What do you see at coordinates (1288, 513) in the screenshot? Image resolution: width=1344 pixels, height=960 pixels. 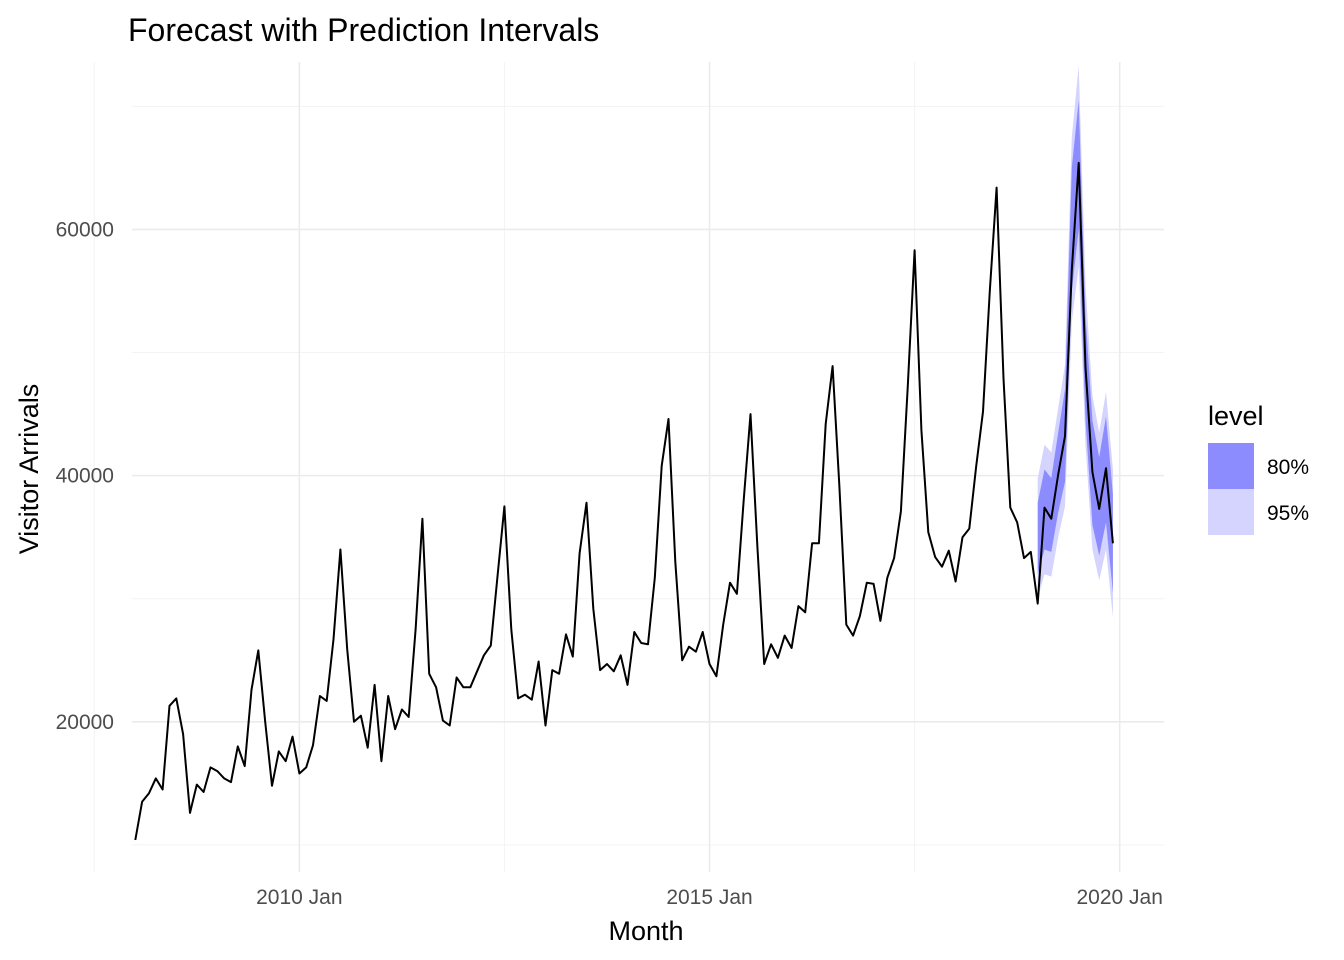 I see `legend-label-95: 95%` at bounding box center [1288, 513].